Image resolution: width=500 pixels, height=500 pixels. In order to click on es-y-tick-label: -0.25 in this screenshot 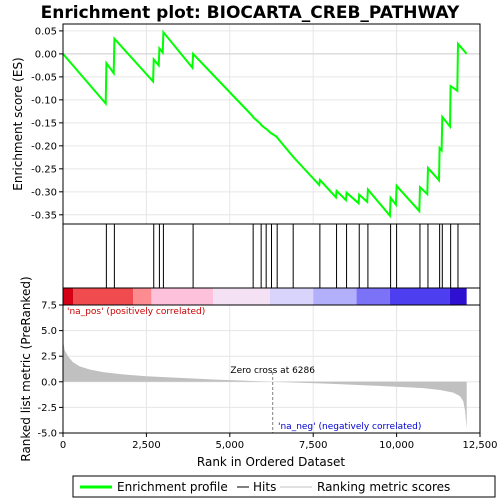, I will do `click(44, 169)`.